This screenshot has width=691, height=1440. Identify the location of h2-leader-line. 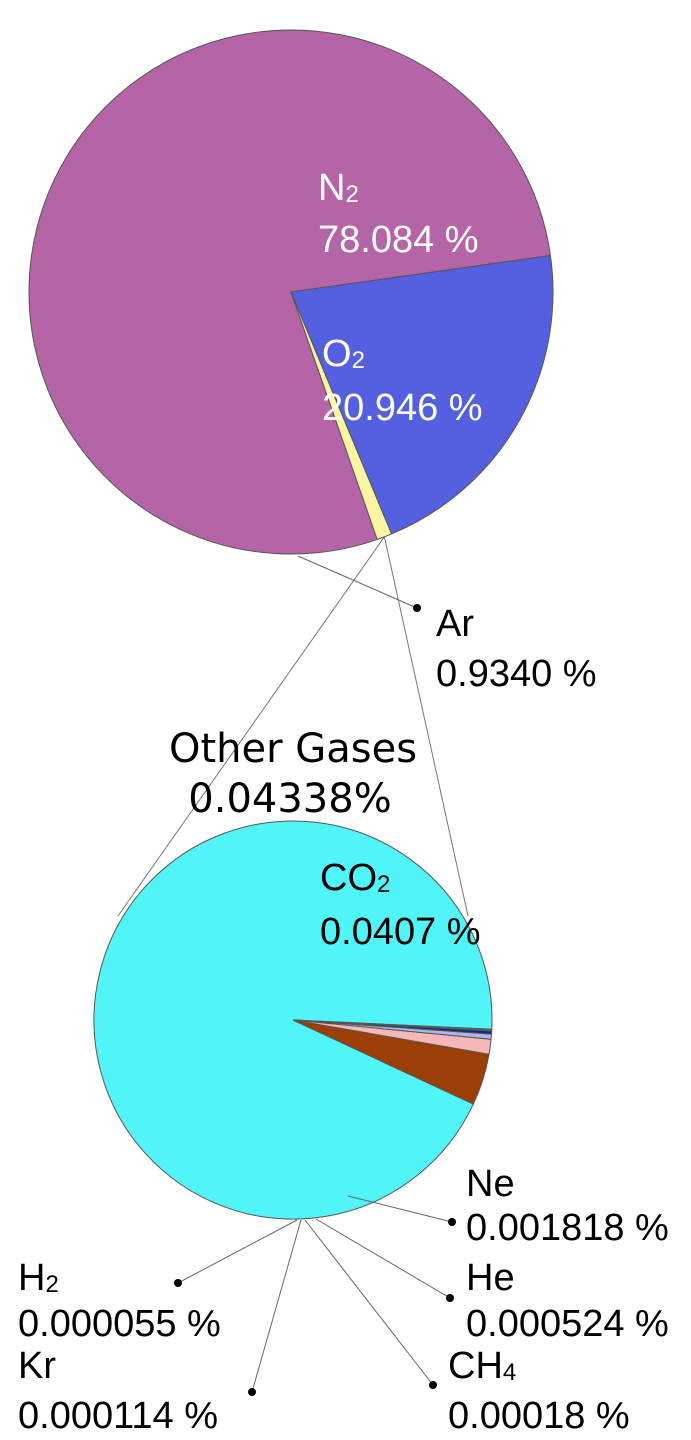
(237, 1251).